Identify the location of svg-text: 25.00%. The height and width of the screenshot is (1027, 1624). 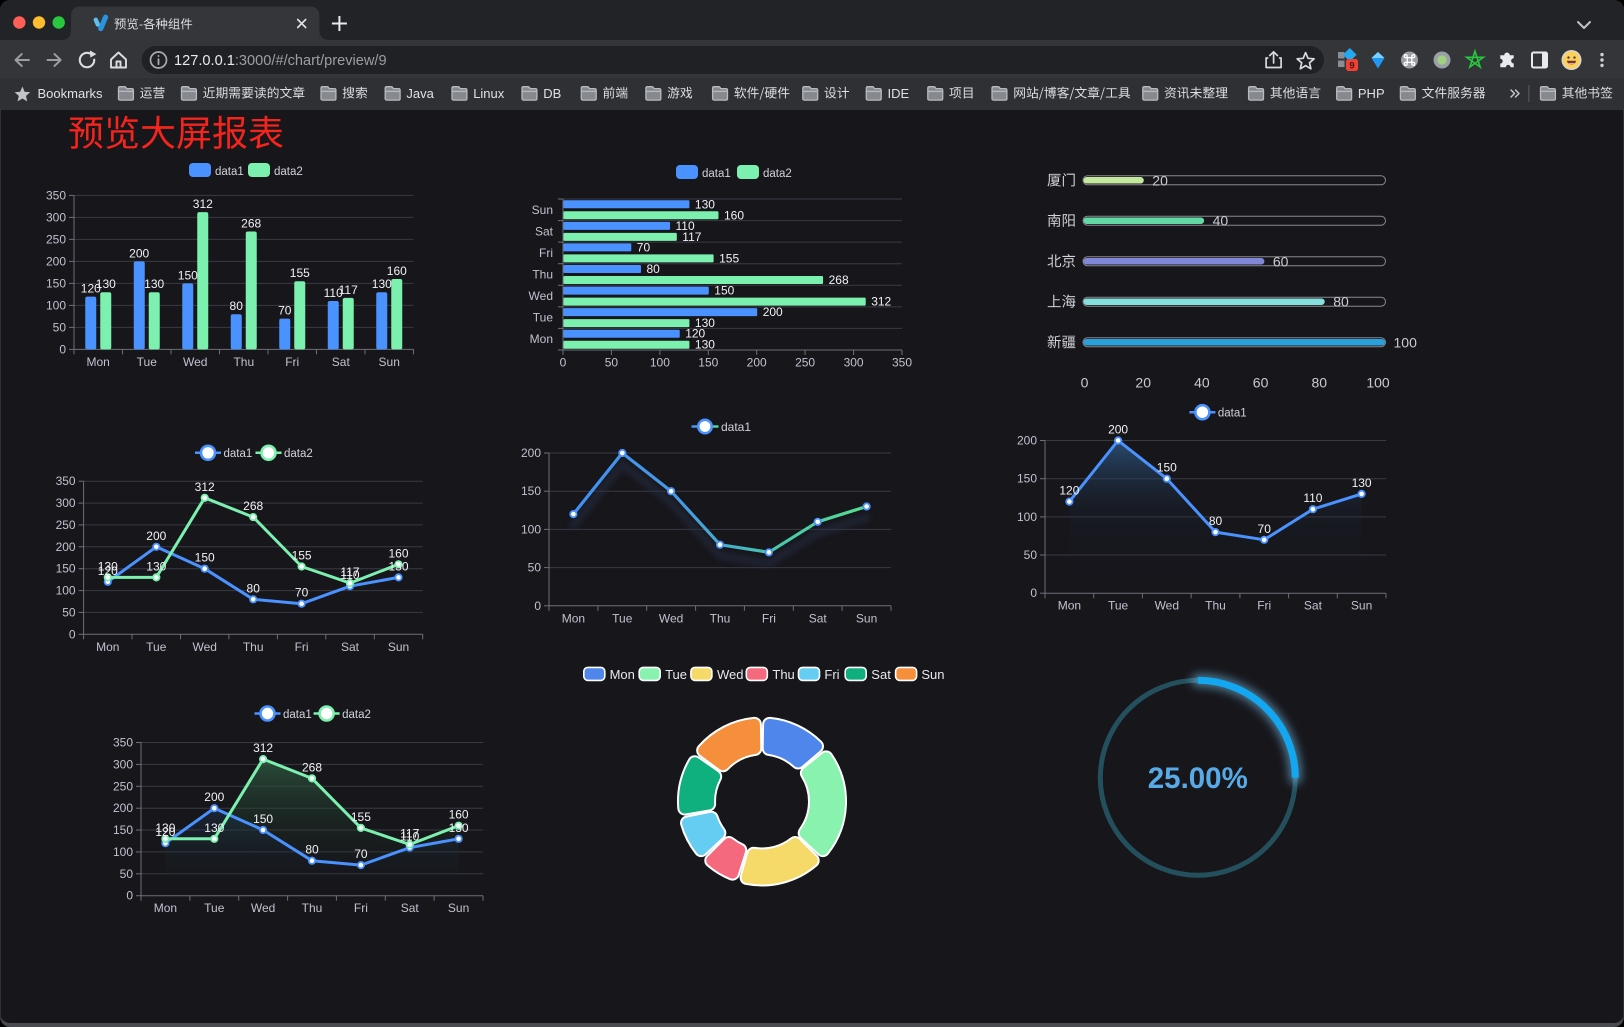
(1198, 778).